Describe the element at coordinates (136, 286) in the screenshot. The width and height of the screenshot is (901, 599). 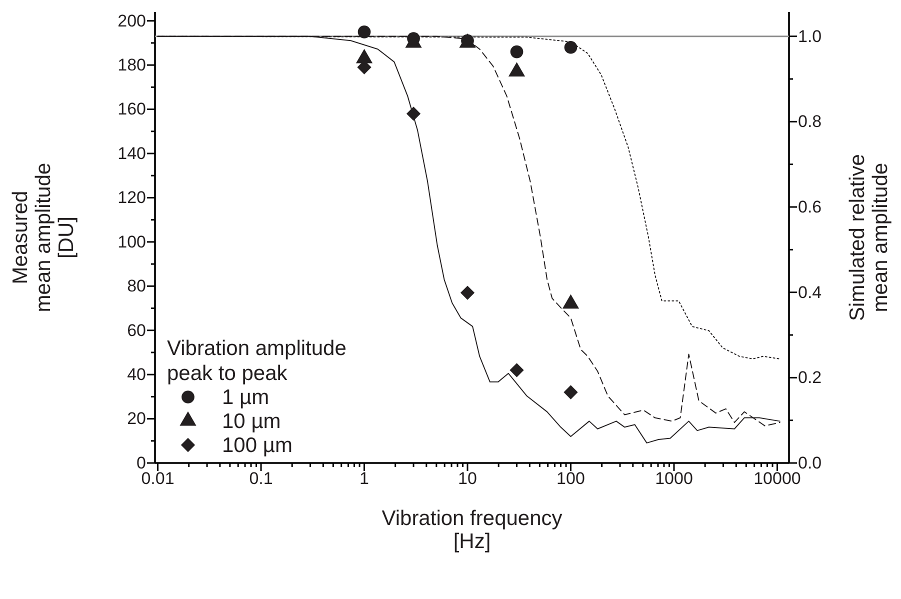
I see `y-tick-label: 80` at that location.